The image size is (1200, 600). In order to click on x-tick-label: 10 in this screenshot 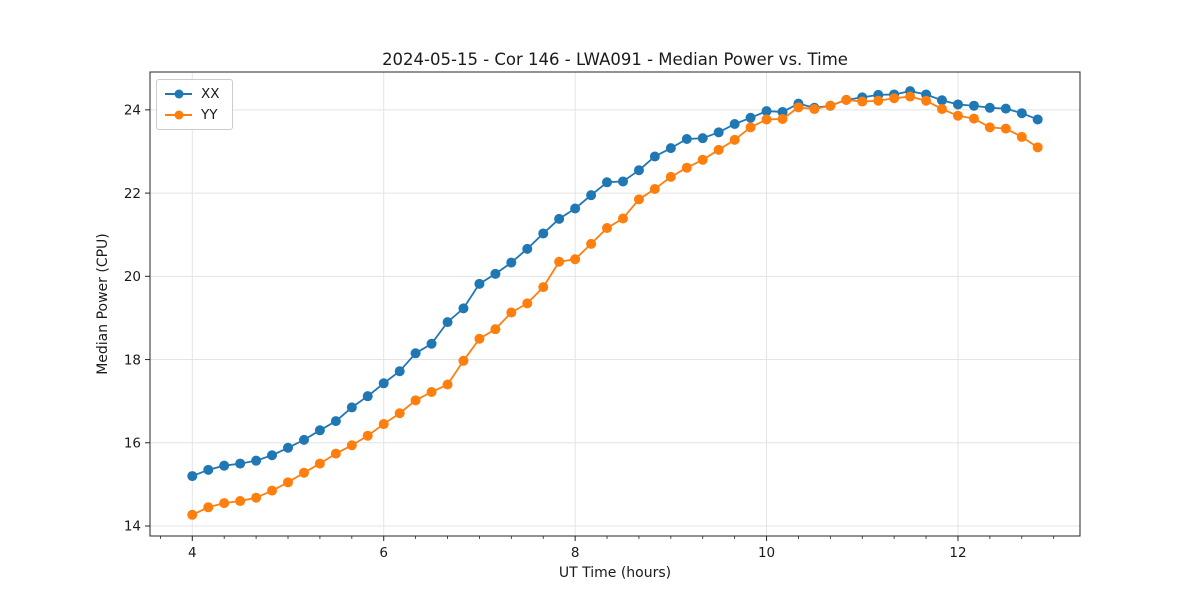, I will do `click(766, 553)`.